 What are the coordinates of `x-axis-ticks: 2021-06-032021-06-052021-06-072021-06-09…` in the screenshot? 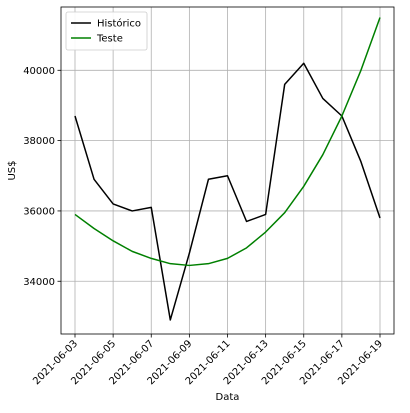 It's located at (208, 360).